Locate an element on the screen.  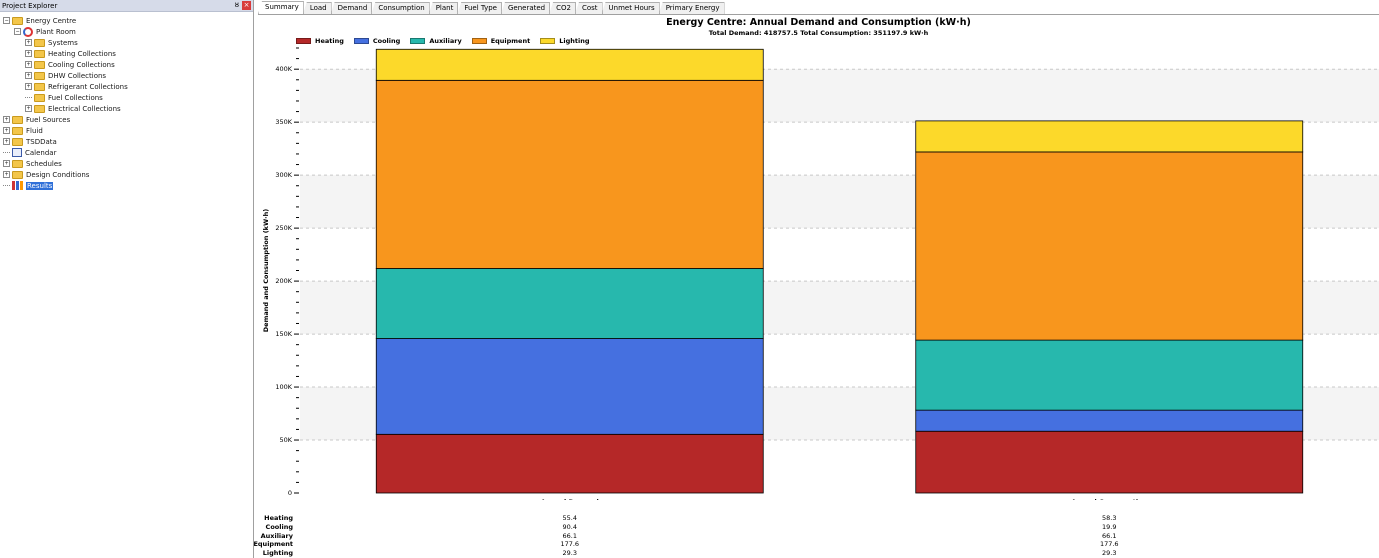
tree-node-heating-collections: + Heating Collections is located at coordinates (70, 53).